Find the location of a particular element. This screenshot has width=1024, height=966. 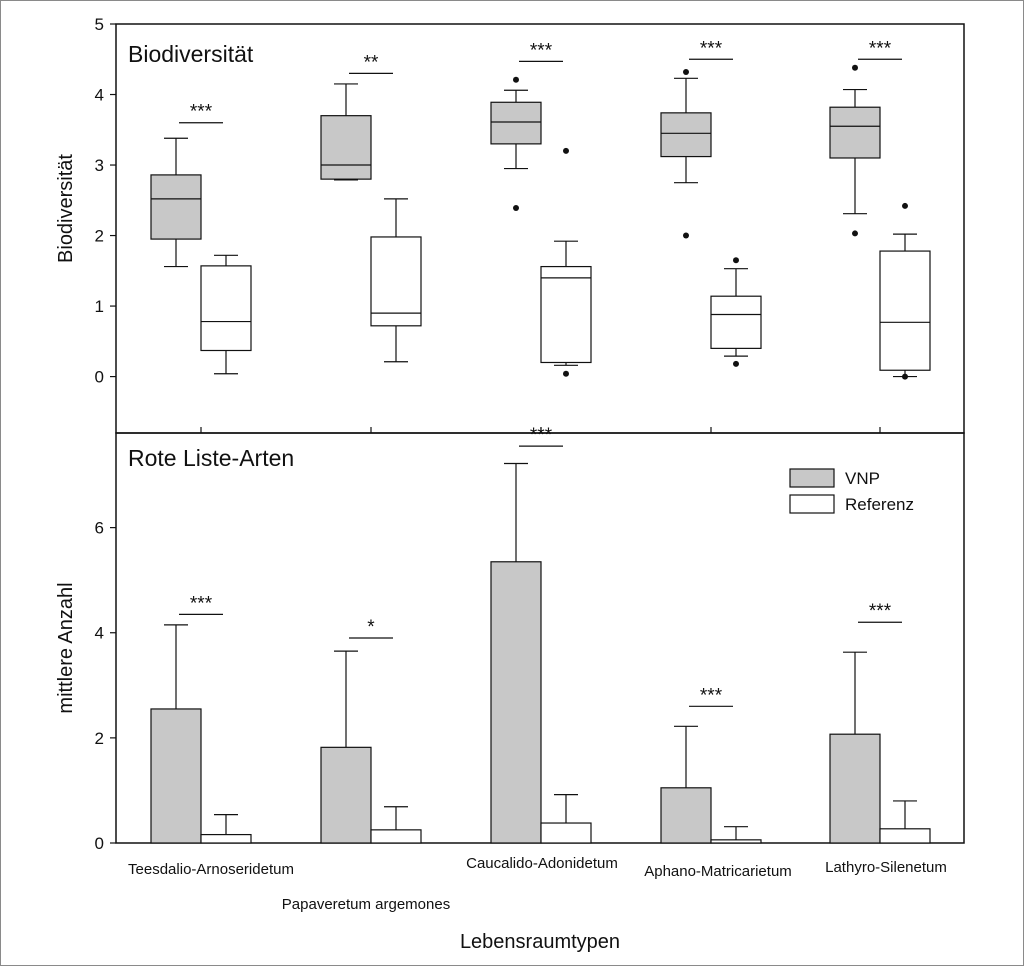

y-tick-label: 6 is located at coordinates (99, 528).